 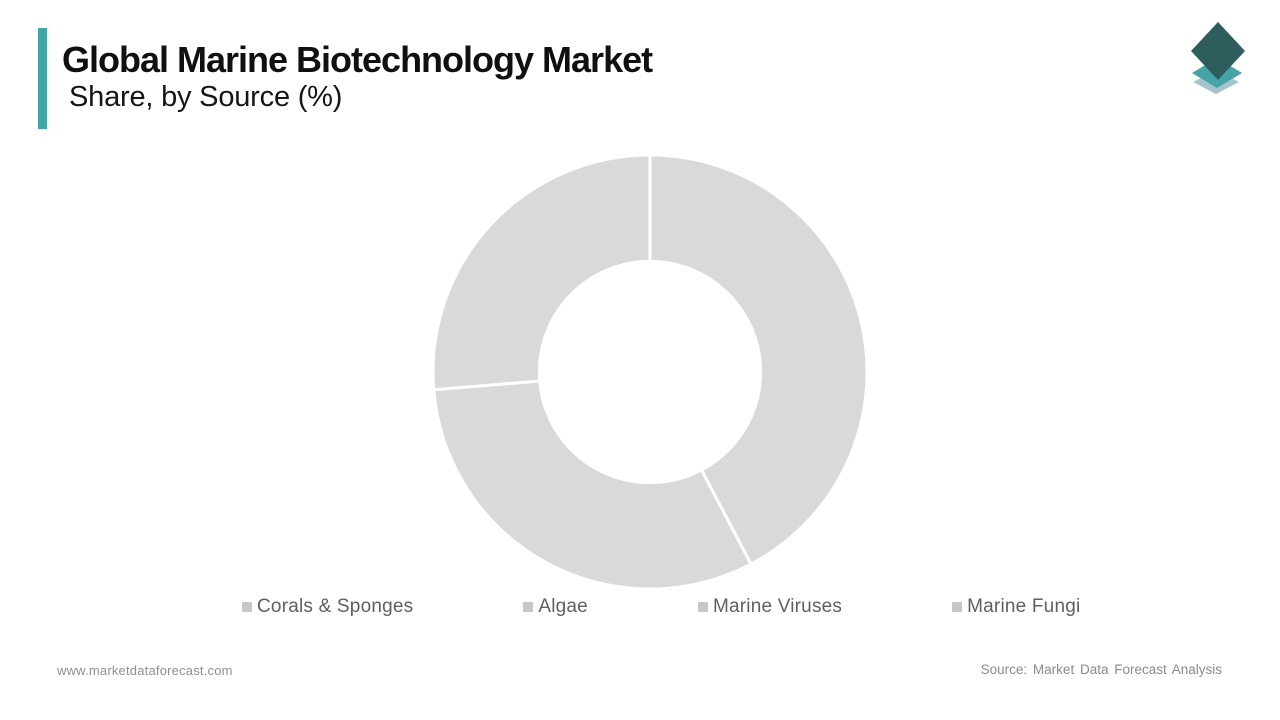 I want to click on legend-label: Corals & Sponges, so click(x=335, y=606).